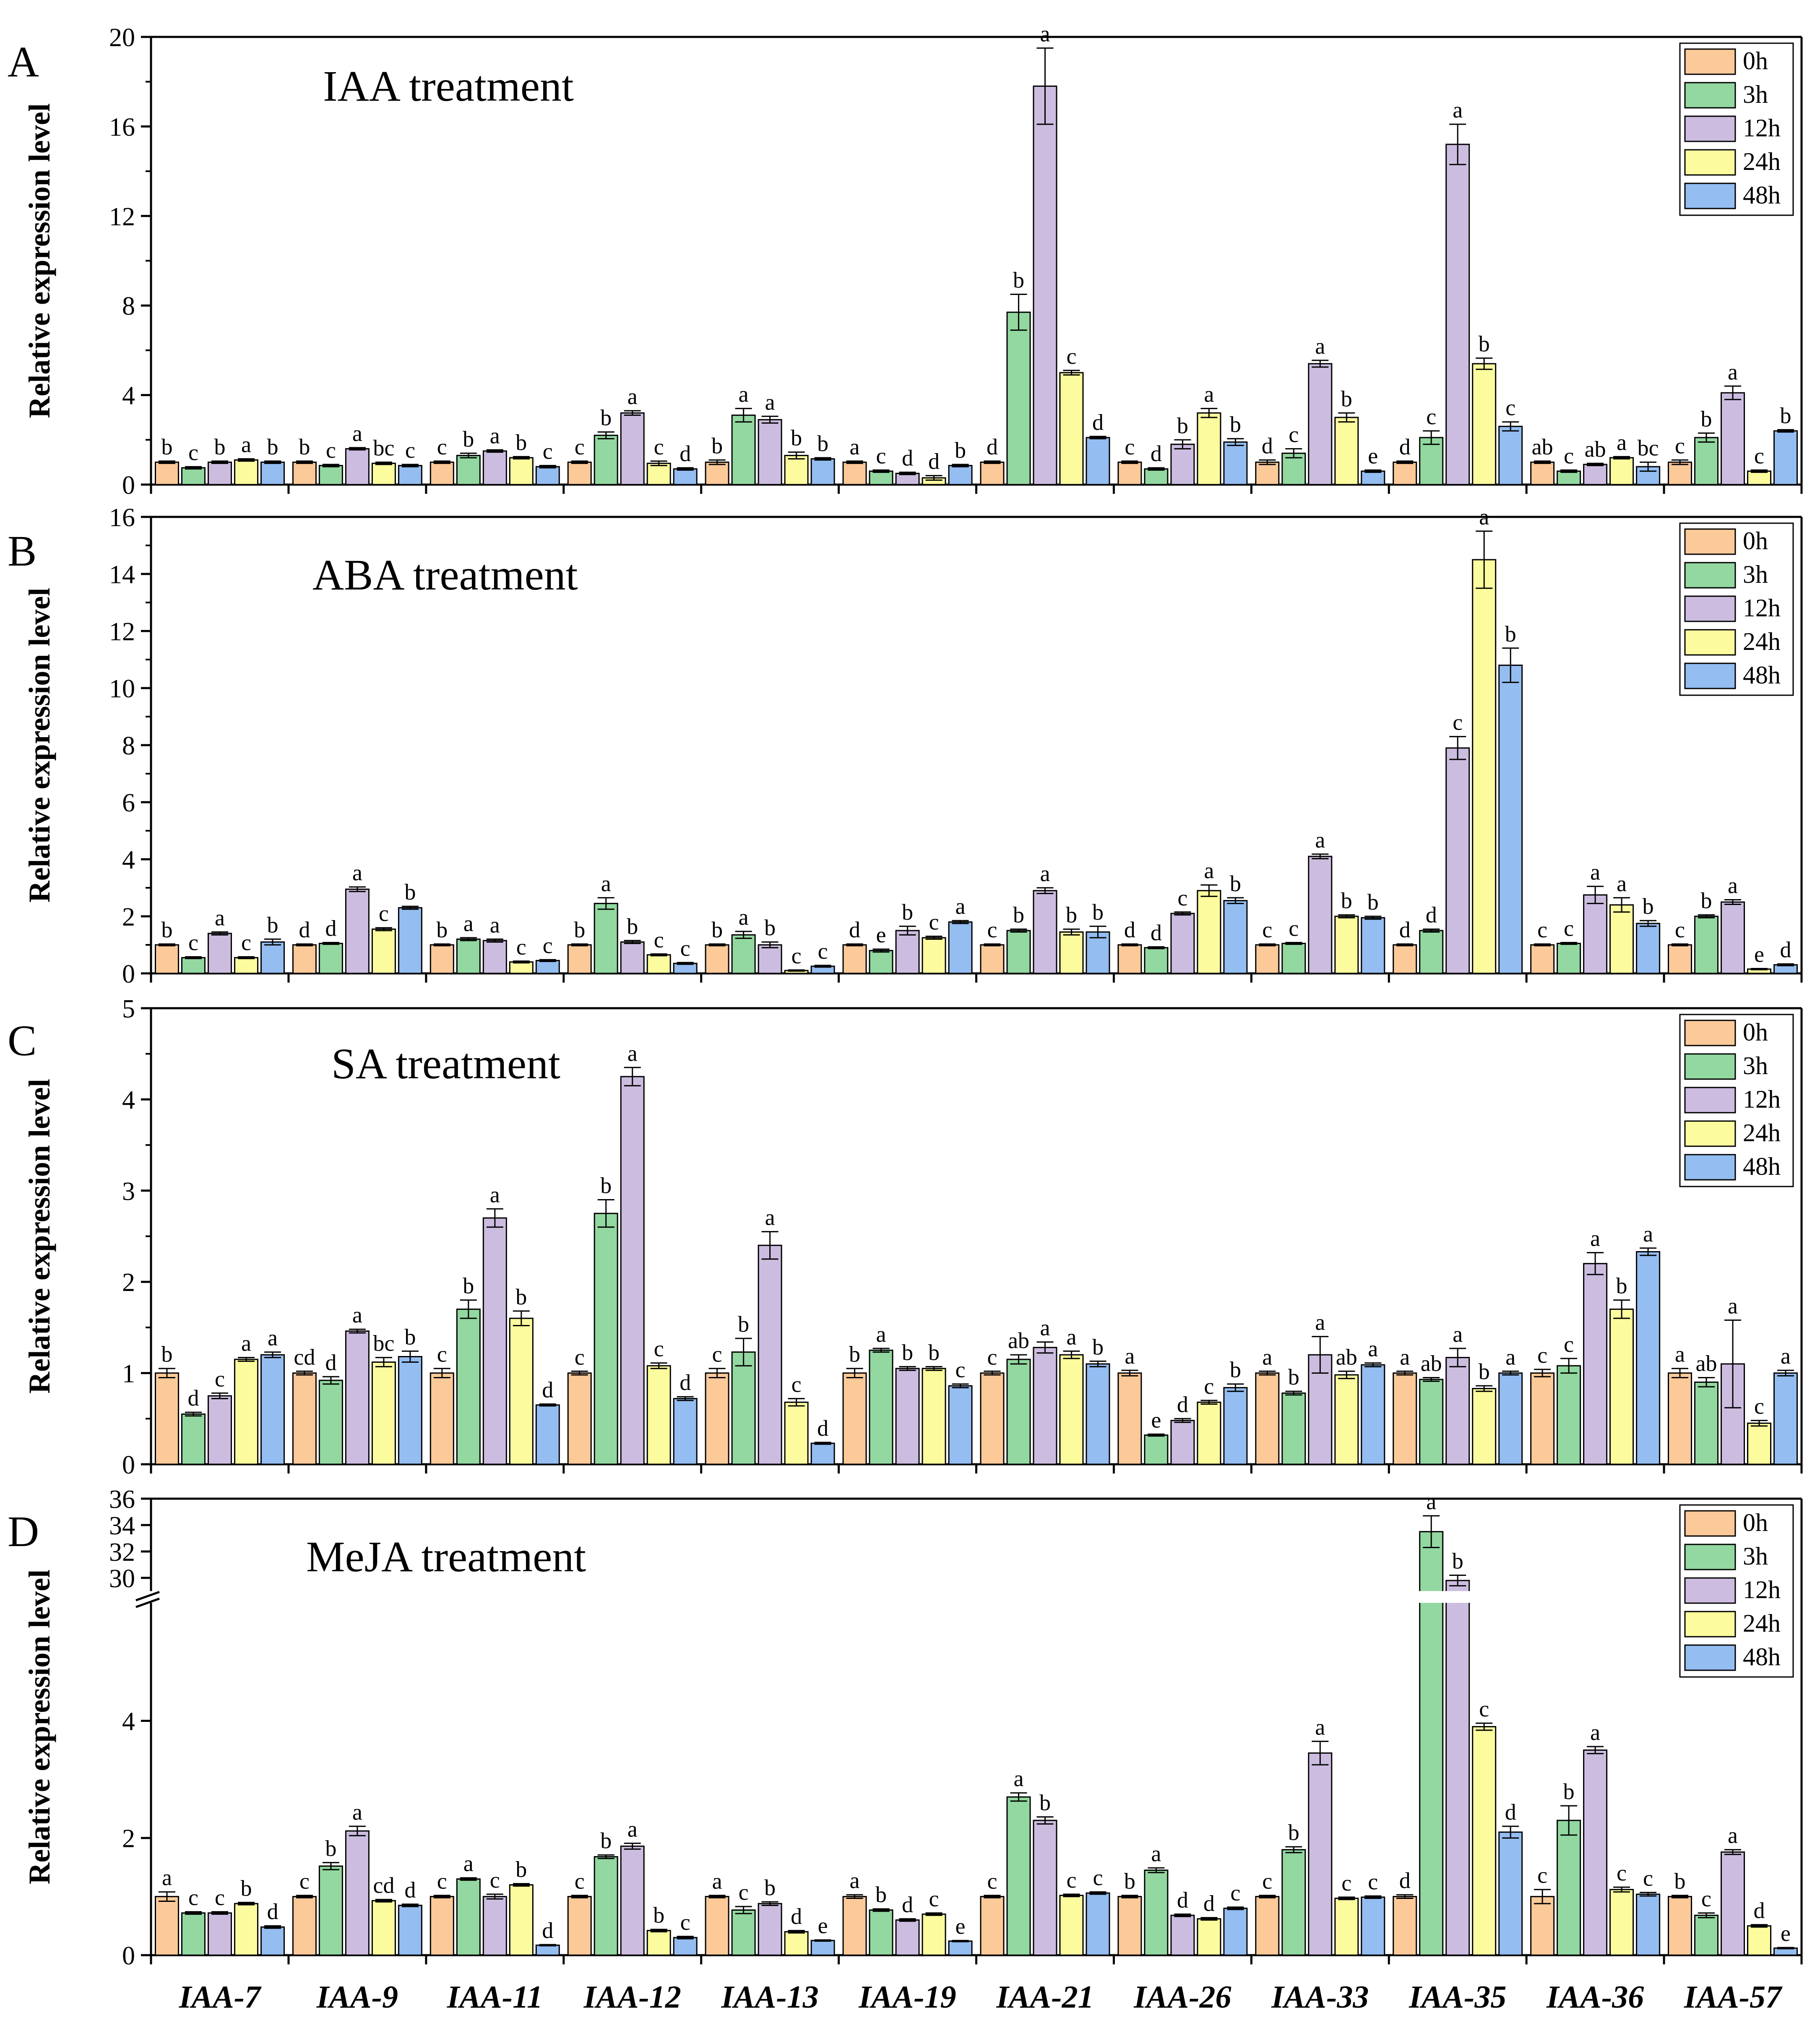 The height and width of the screenshot is (2029, 1820). What do you see at coordinates (448, 86) in the screenshot?
I see `panel-title: IAA treatment` at bounding box center [448, 86].